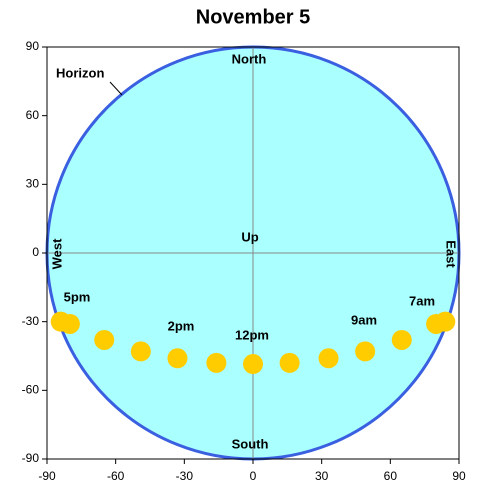 Image resolution: width=499 pixels, height=499 pixels. Describe the element at coordinates (391, 476) in the screenshot. I see `x-tick-label: 60` at that location.